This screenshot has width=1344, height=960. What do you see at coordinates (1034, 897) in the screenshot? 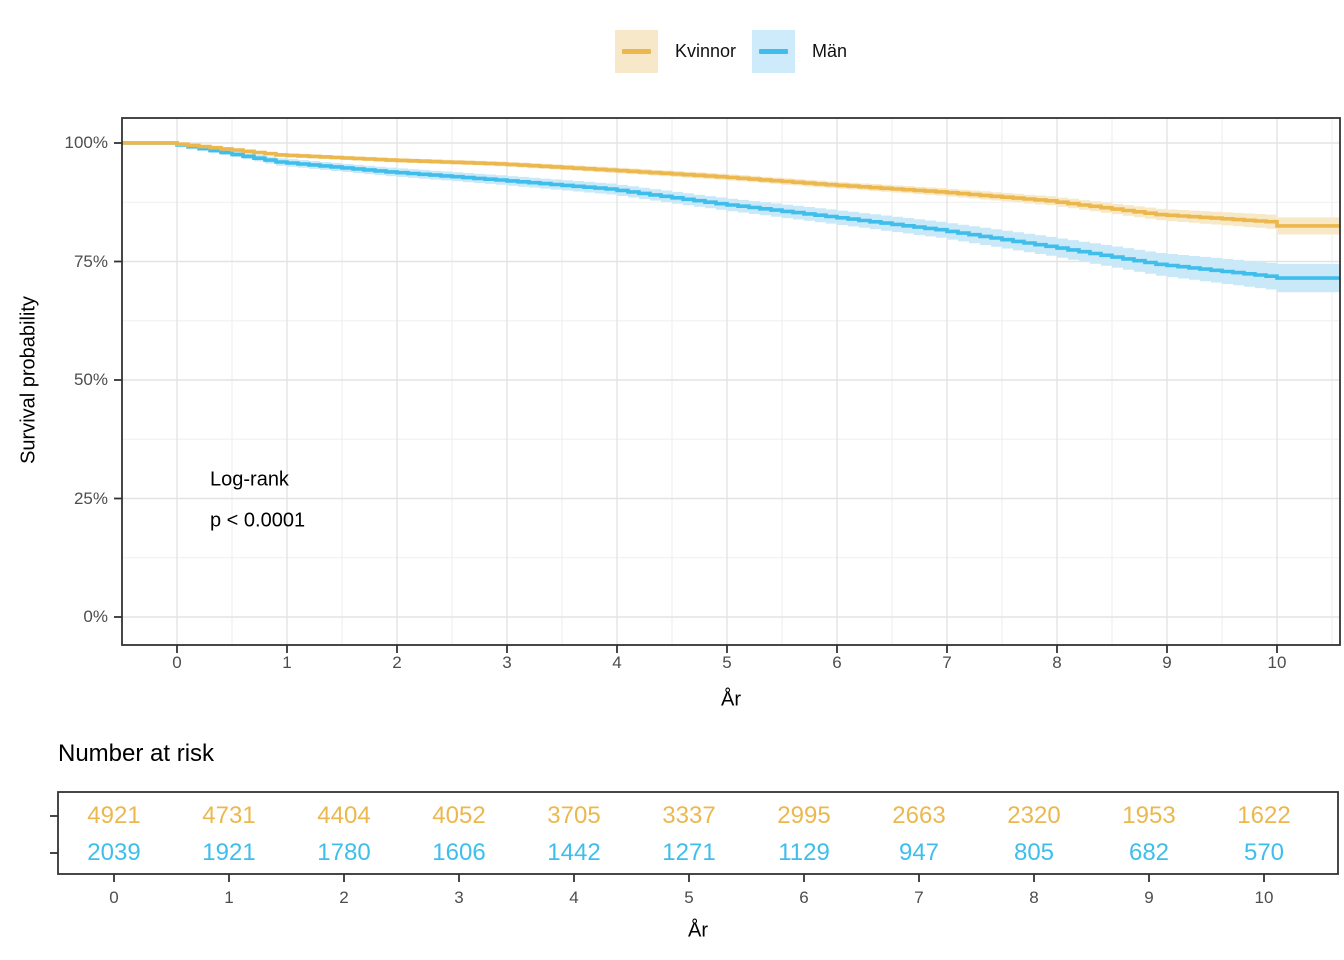
I see `risk-x-tick-label: 8` at bounding box center [1034, 897].